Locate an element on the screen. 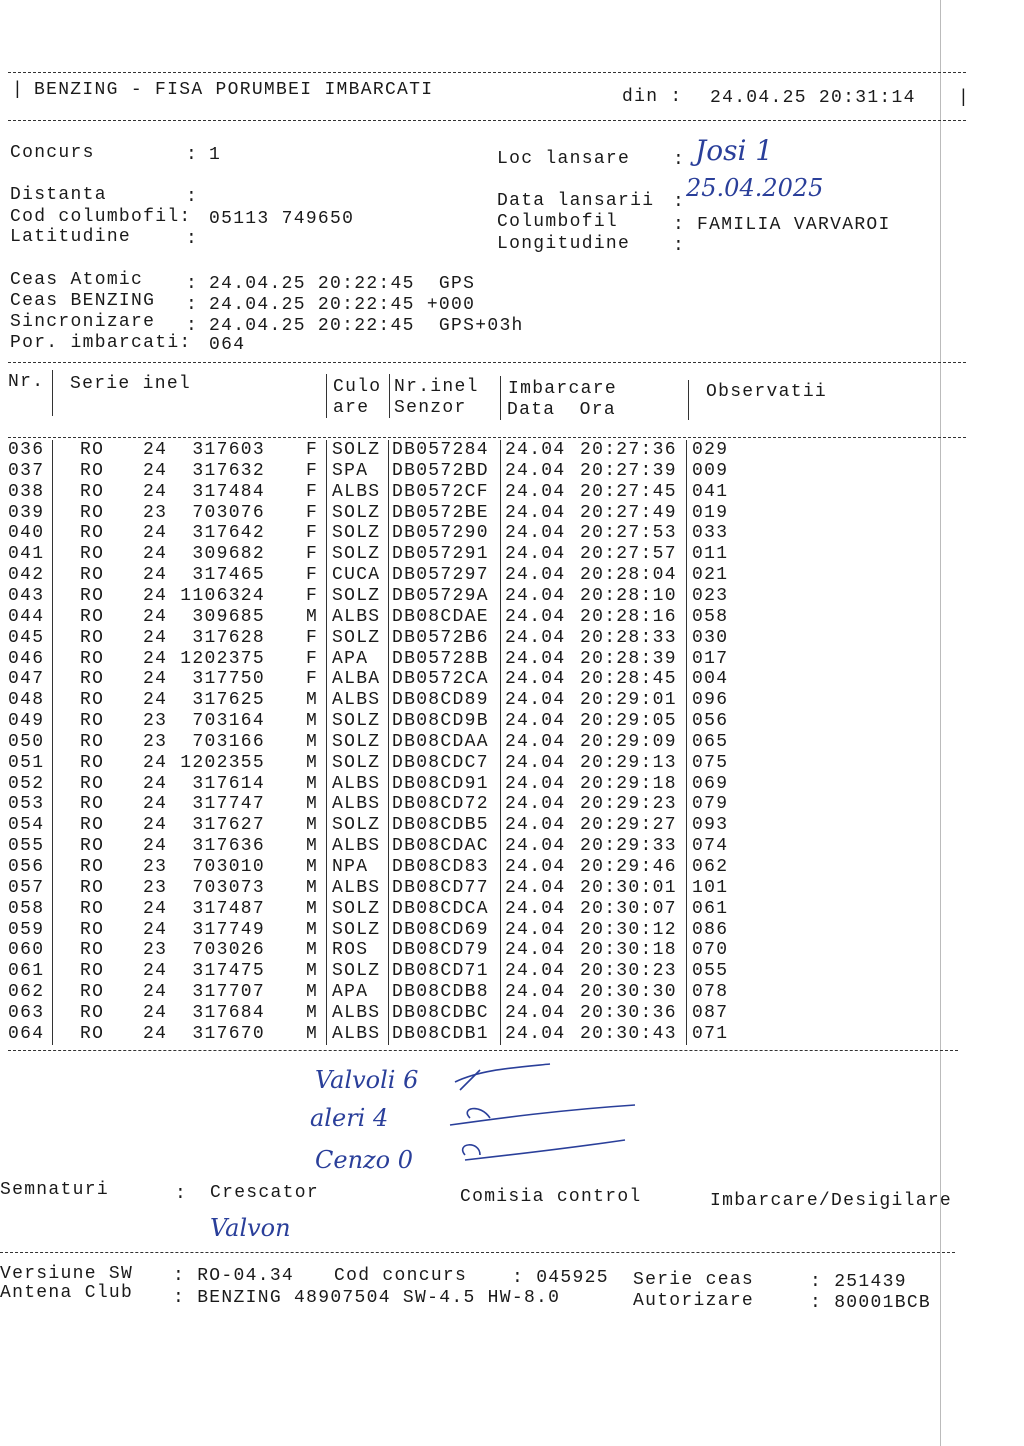 The width and height of the screenshot is (1024, 1446). row-obs: 029 is located at coordinates (710, 450).